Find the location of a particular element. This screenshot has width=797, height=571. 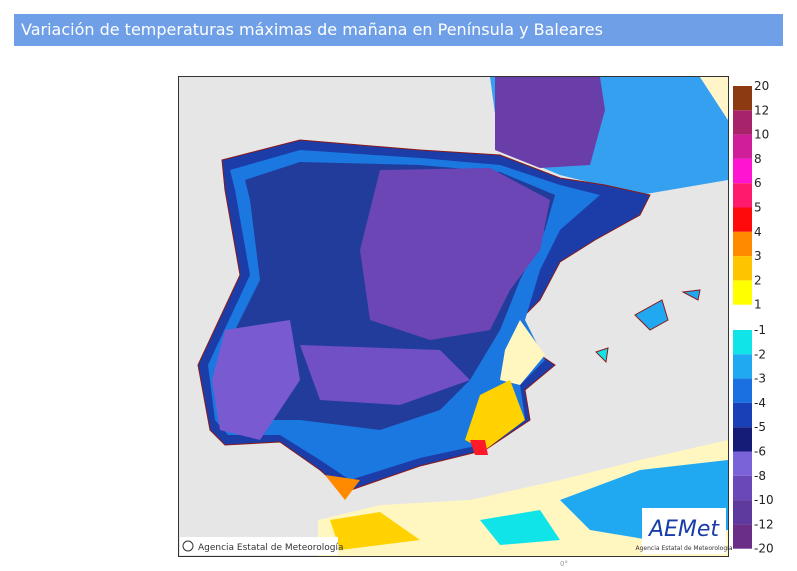

legend-label: 5 is located at coordinates (758, 208).